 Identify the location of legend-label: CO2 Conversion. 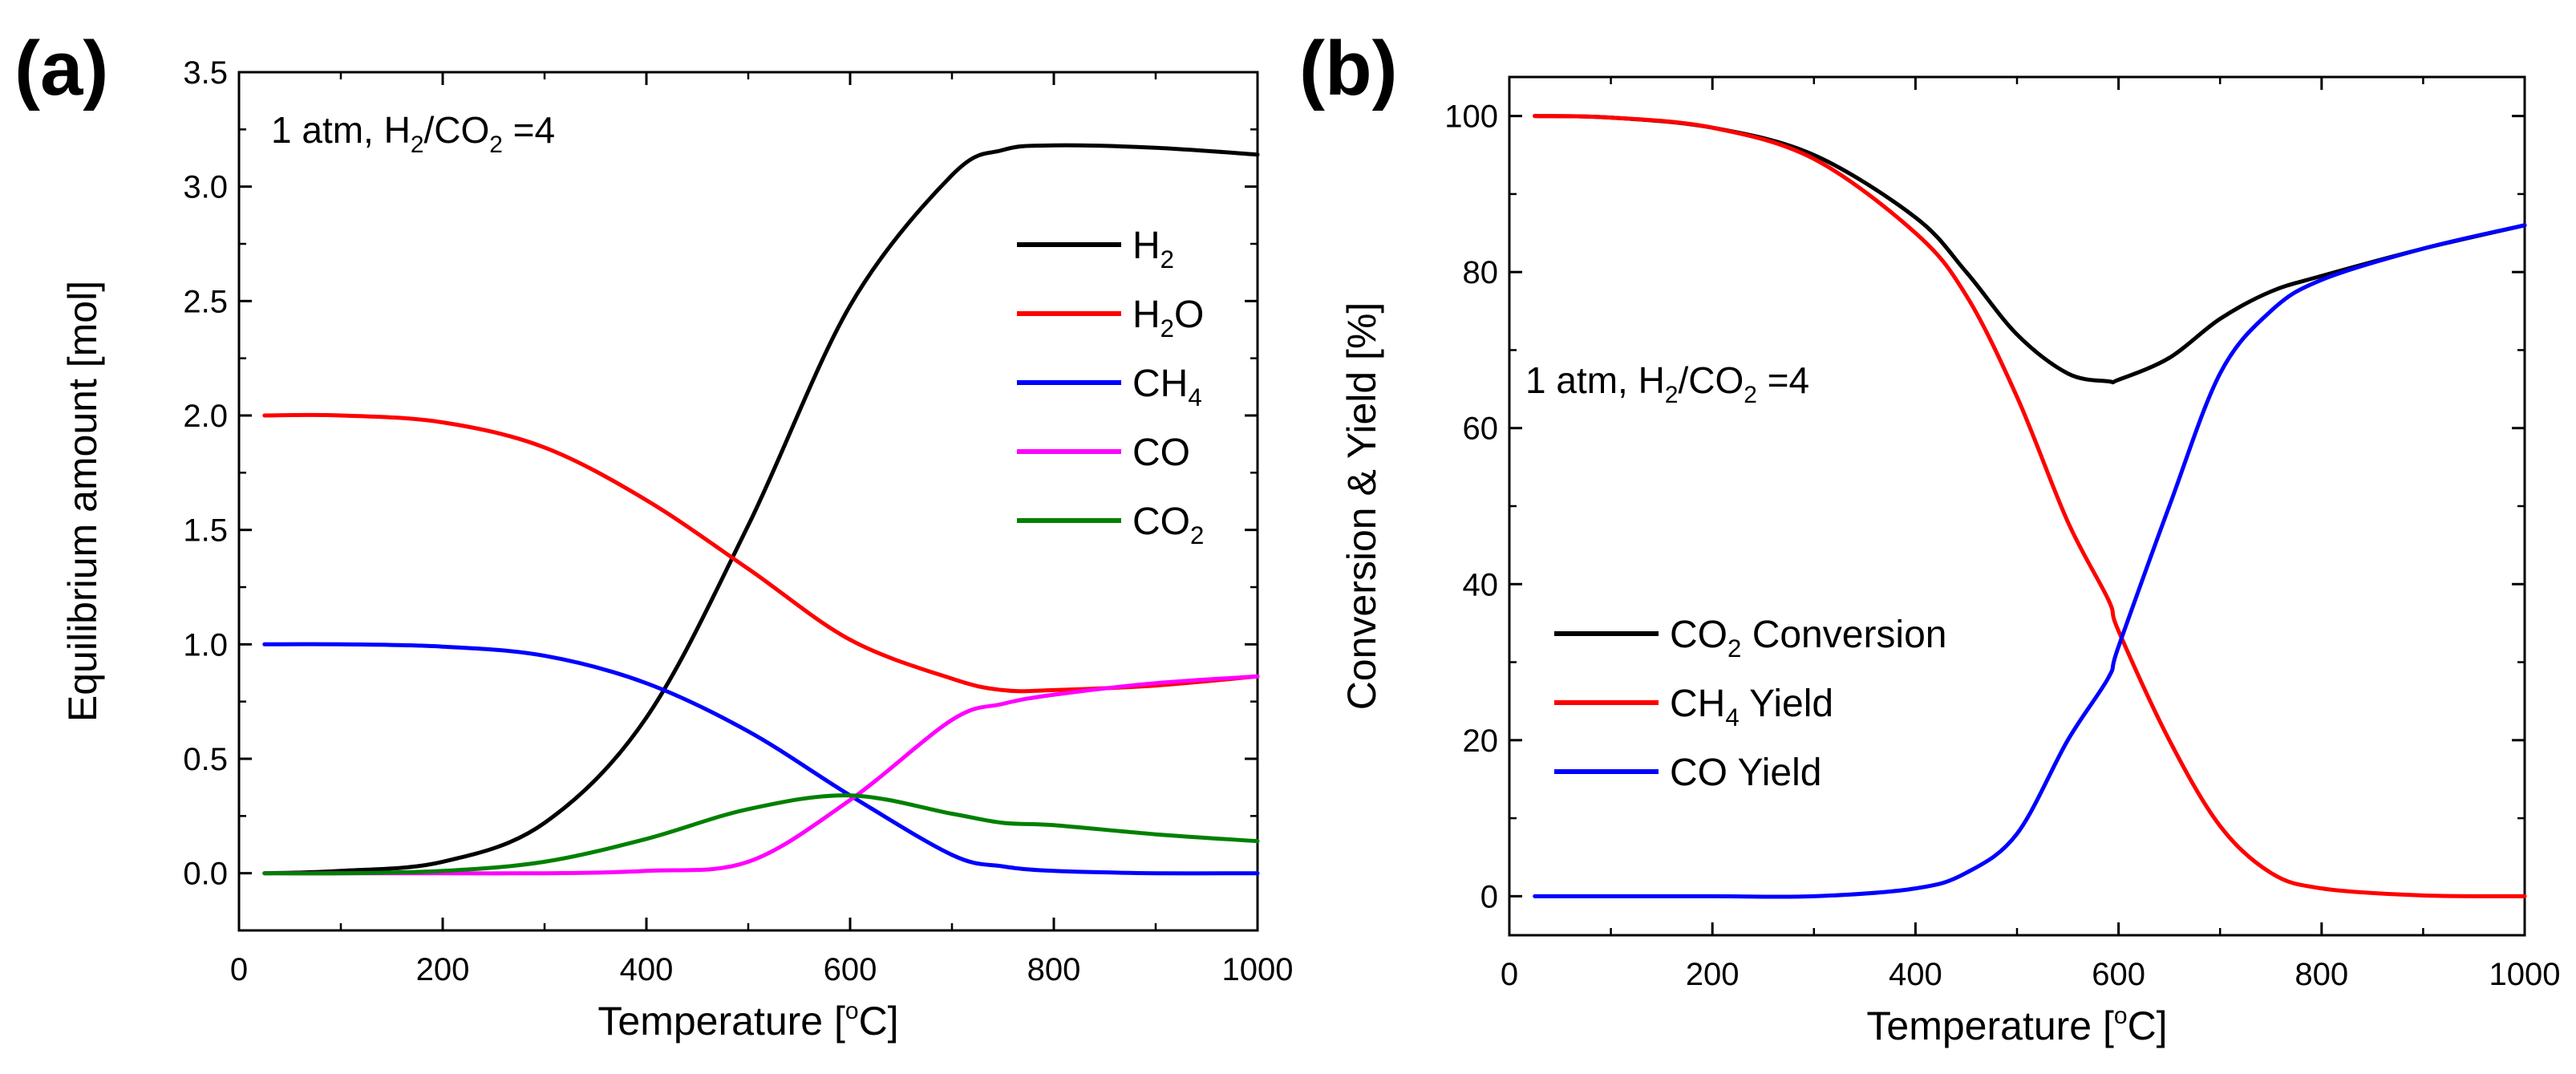
(1808, 638).